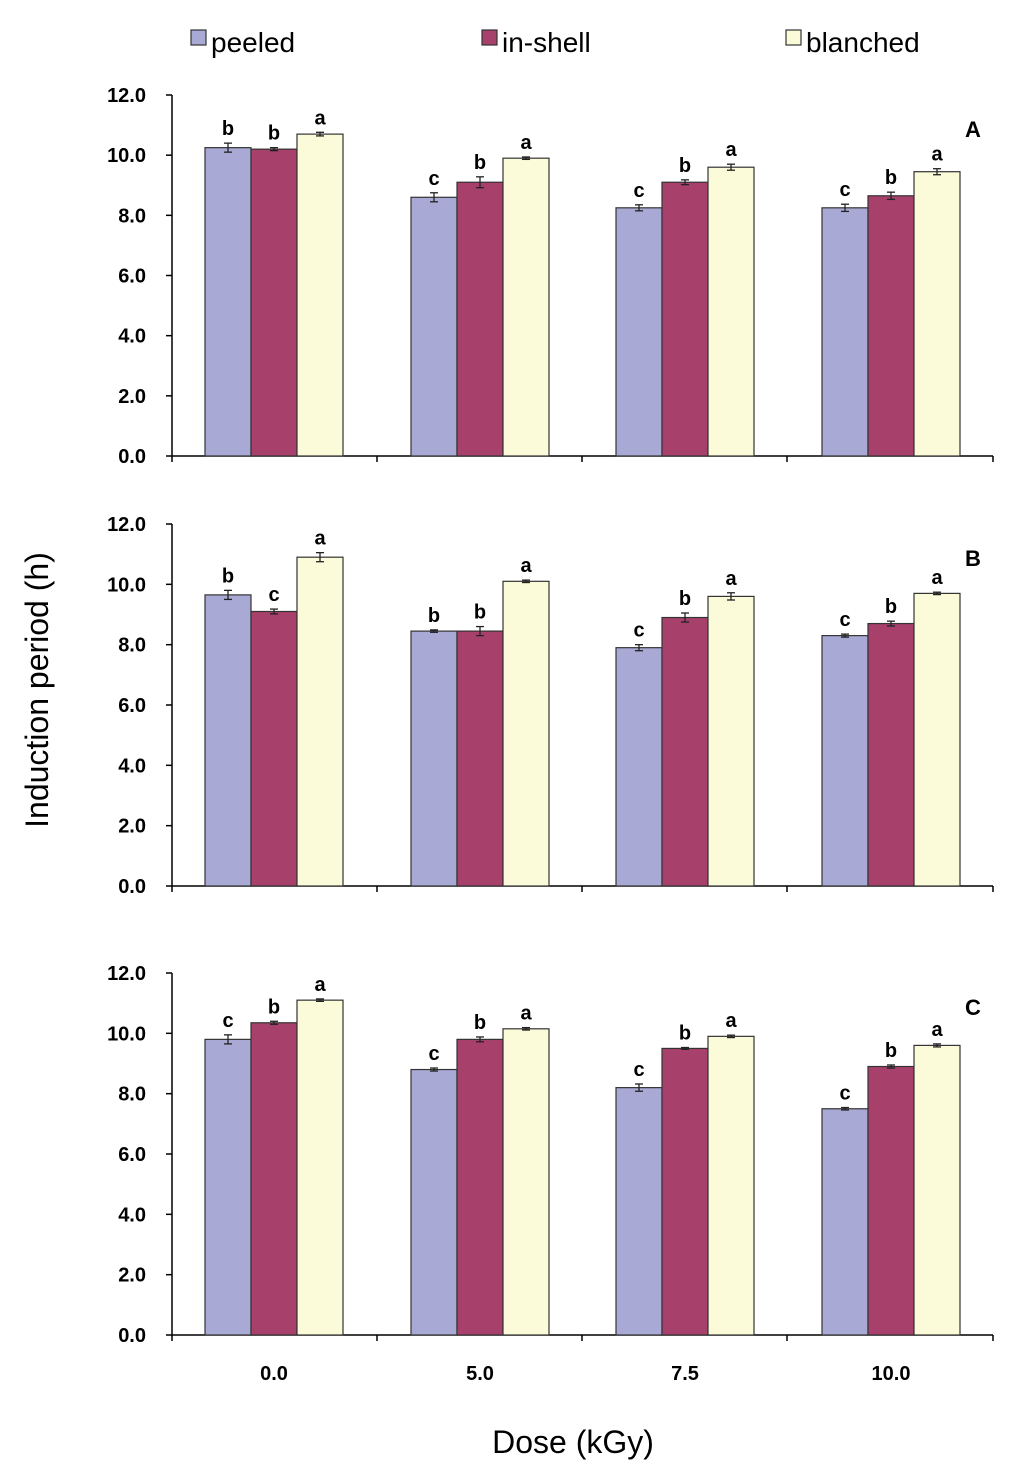  Describe the element at coordinates (198, 37) in the screenshot. I see `legend-swatch-peeled` at that location.